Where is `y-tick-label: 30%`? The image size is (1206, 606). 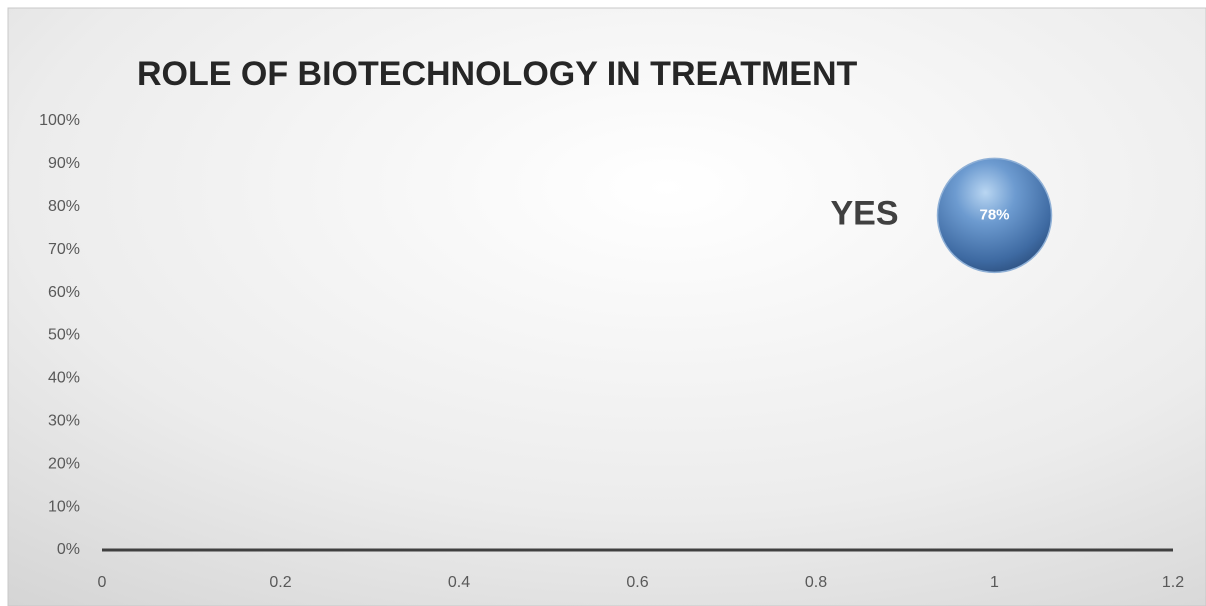
y-tick-label: 30% is located at coordinates (64, 421).